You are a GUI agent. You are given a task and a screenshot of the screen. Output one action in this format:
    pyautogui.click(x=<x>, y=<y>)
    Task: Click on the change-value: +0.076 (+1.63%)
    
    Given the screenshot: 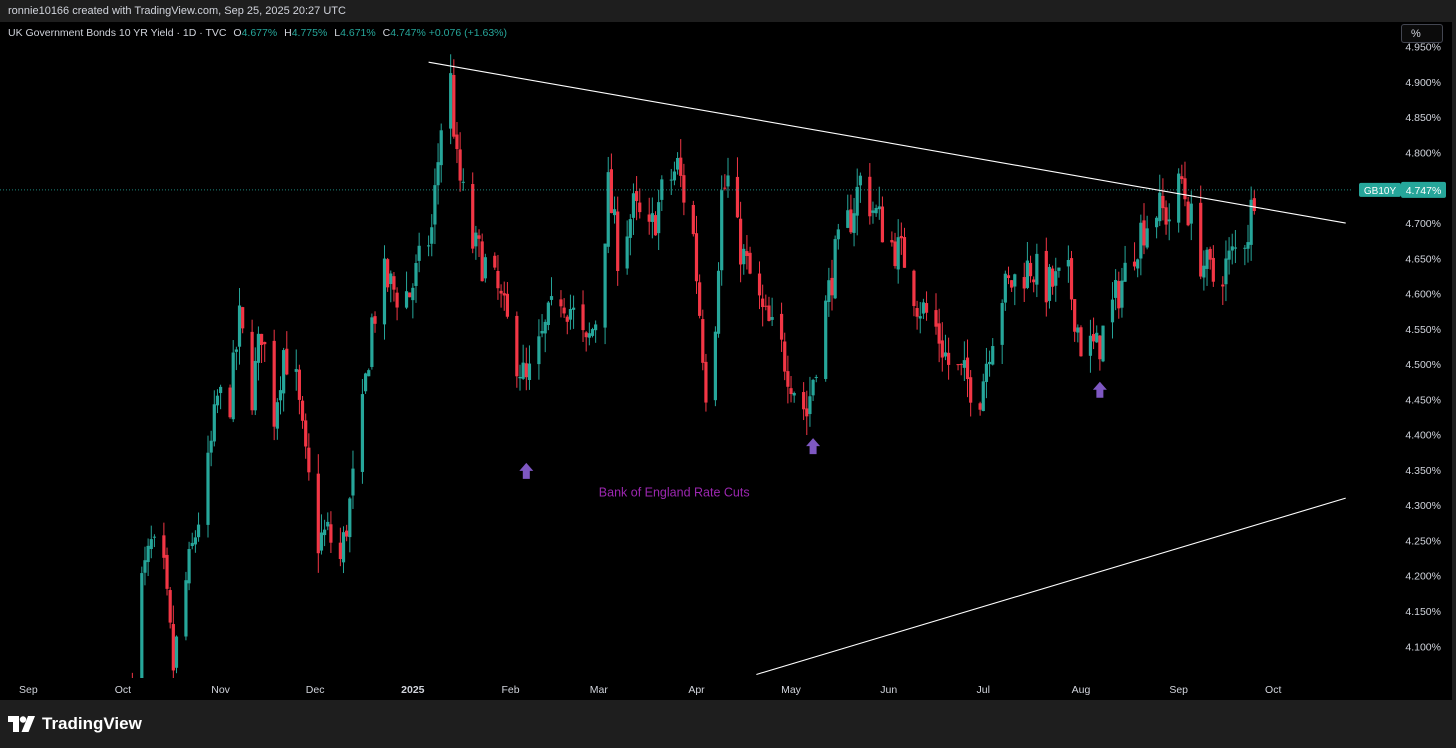 What is the action you would take?
    pyautogui.click(x=468, y=33)
    